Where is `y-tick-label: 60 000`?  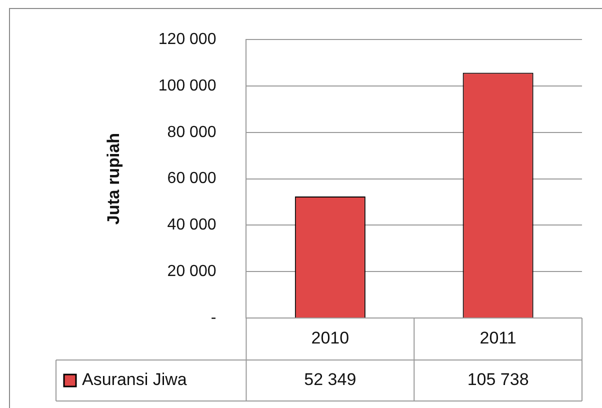
y-tick-label: 60 000 is located at coordinates (191, 179).